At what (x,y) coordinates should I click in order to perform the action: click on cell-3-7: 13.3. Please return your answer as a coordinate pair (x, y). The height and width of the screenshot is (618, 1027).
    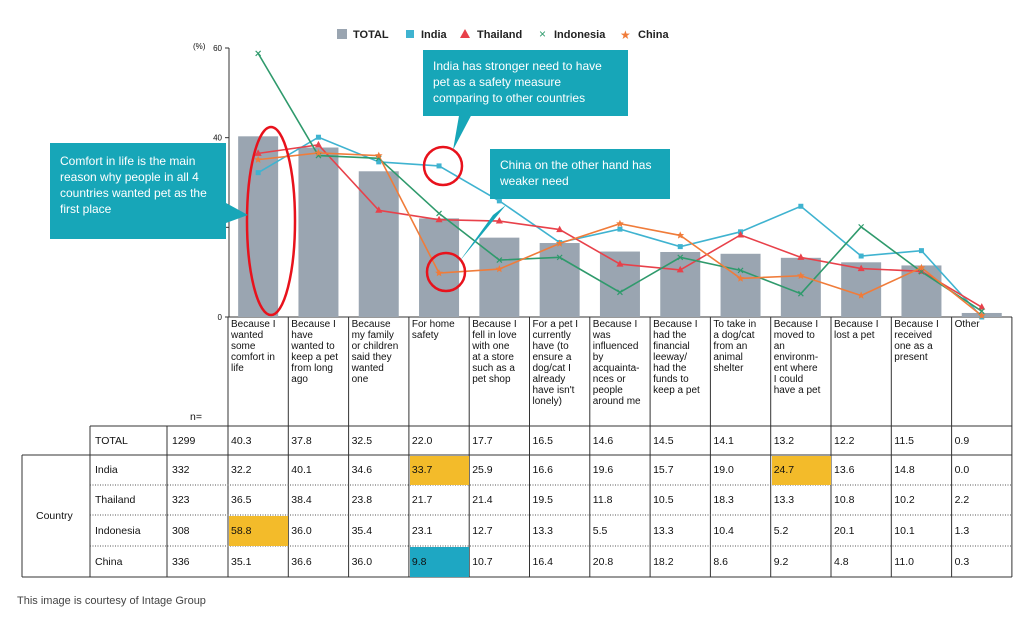
    Looking at the image, I should click on (663, 530).